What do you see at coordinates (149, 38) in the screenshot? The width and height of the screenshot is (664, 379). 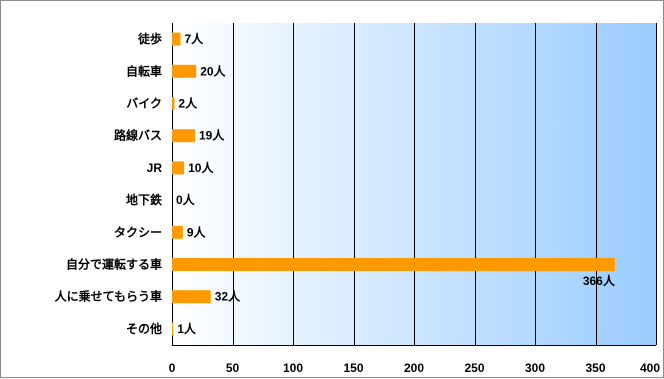 I see `category-label-0: 徒歩` at bounding box center [149, 38].